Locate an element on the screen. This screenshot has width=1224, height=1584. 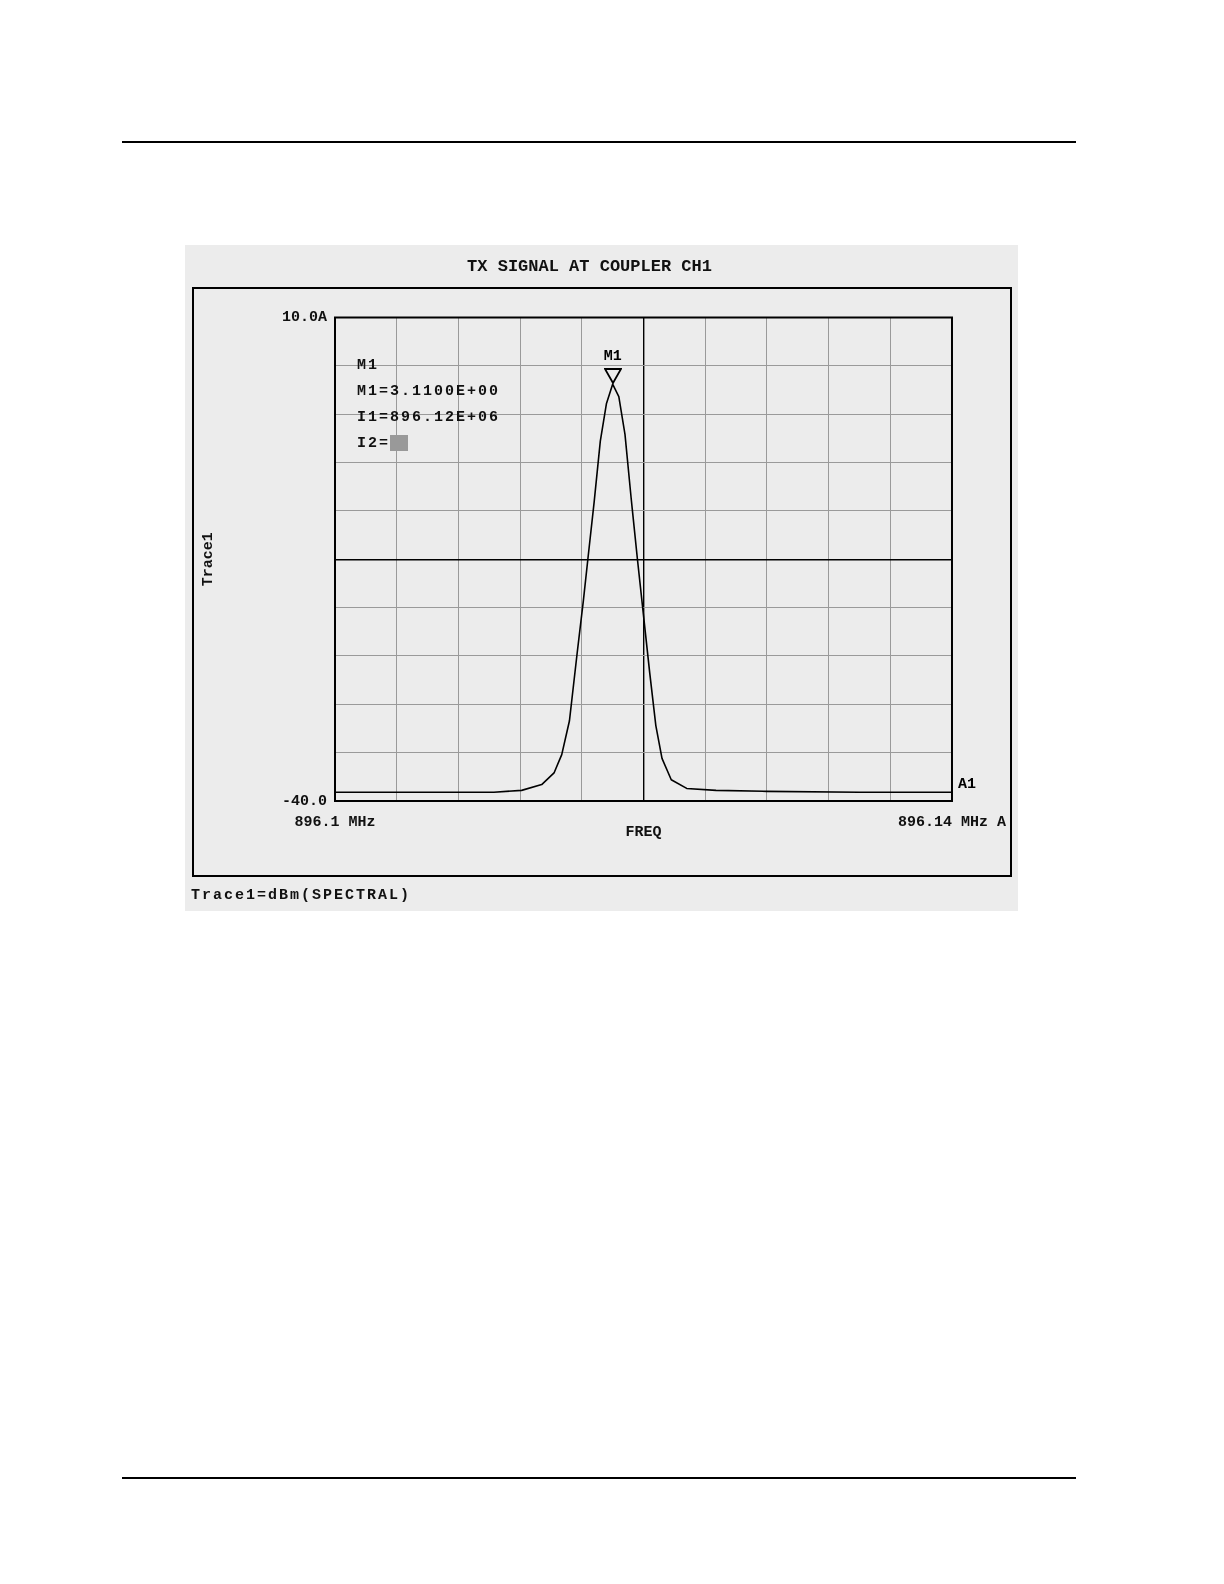
x-axis-title: FREQ is located at coordinates (643, 832).